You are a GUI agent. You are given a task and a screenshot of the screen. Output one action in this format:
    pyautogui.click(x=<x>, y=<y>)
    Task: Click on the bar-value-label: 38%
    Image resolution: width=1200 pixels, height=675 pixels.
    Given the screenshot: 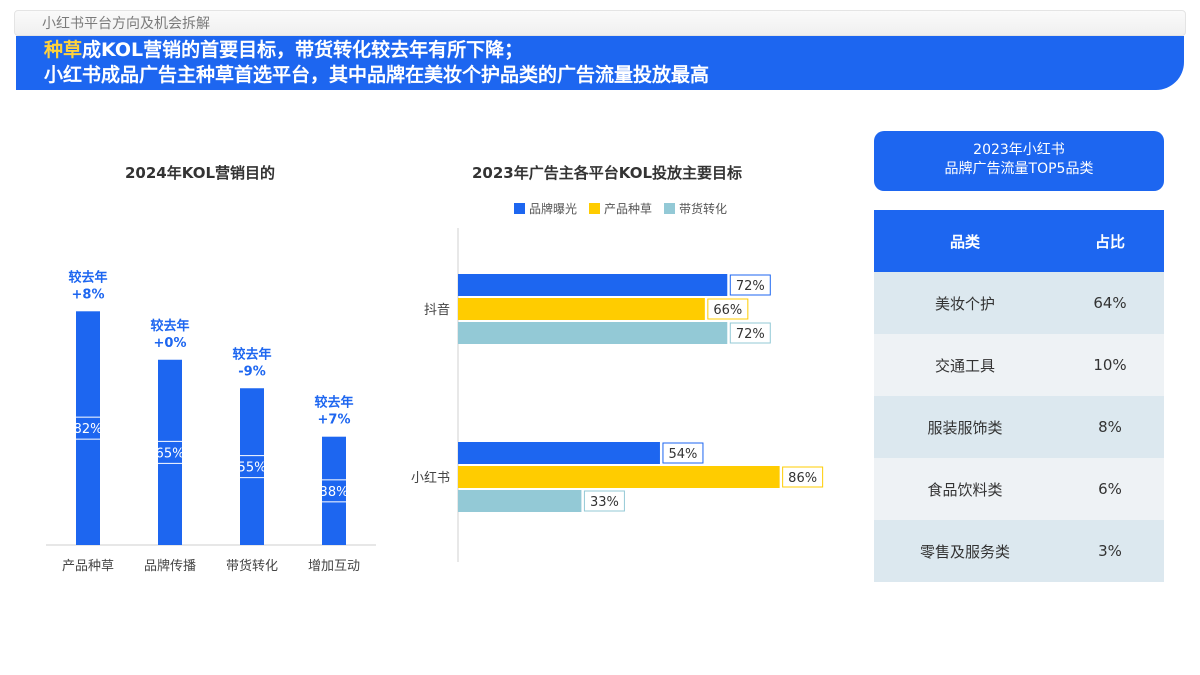 What is the action you would take?
    pyautogui.click(x=334, y=492)
    